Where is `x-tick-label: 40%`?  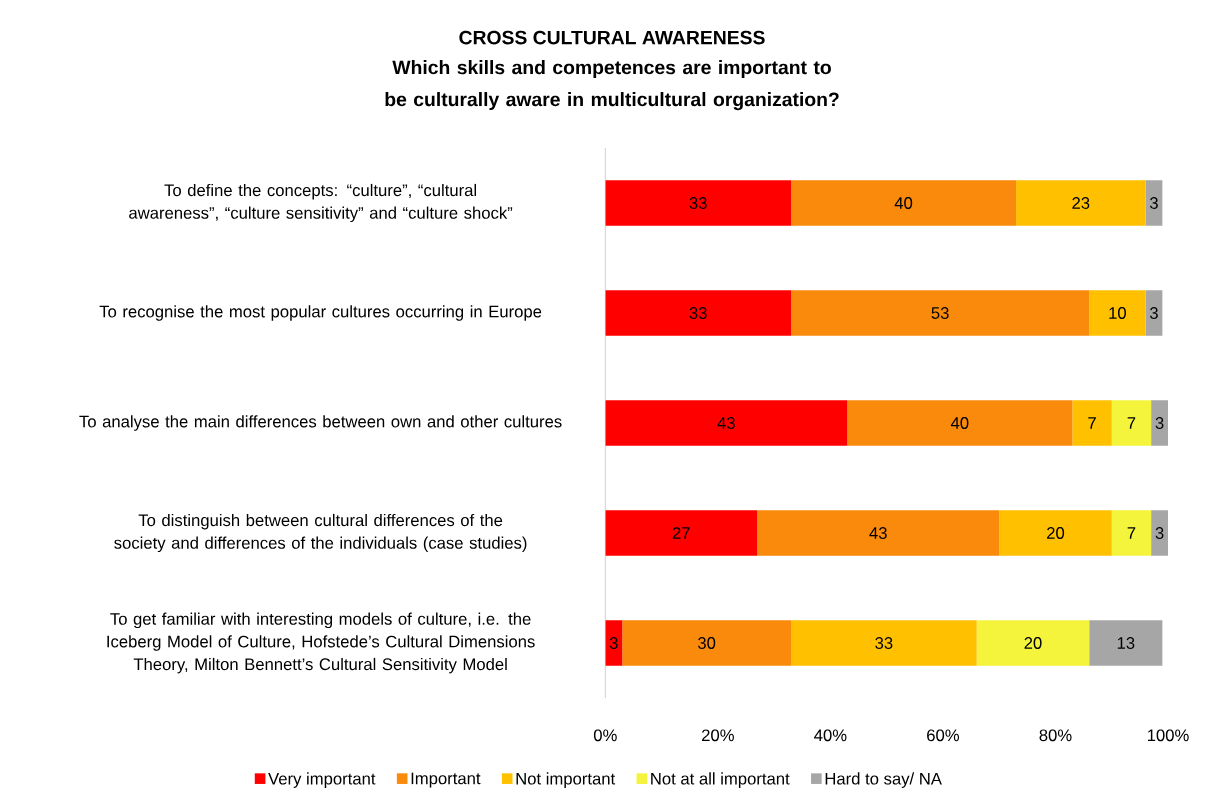 x-tick-label: 40% is located at coordinates (830, 735).